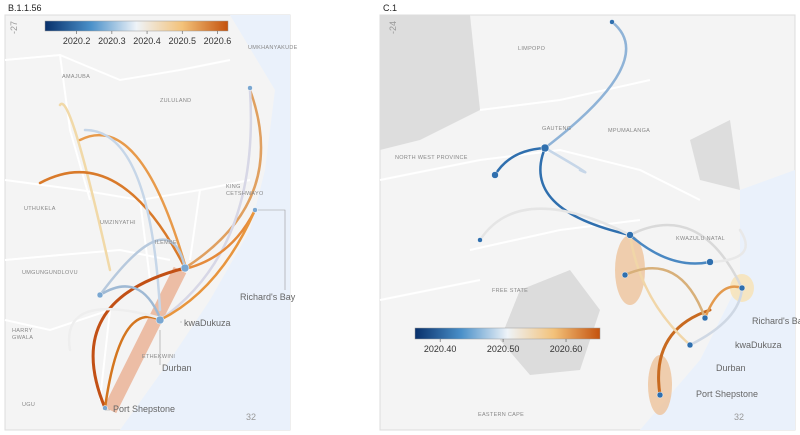 This screenshot has height=435, width=800. Describe the element at coordinates (501, 415) in the screenshot. I see `region-label: EASTERN CAPE` at that location.